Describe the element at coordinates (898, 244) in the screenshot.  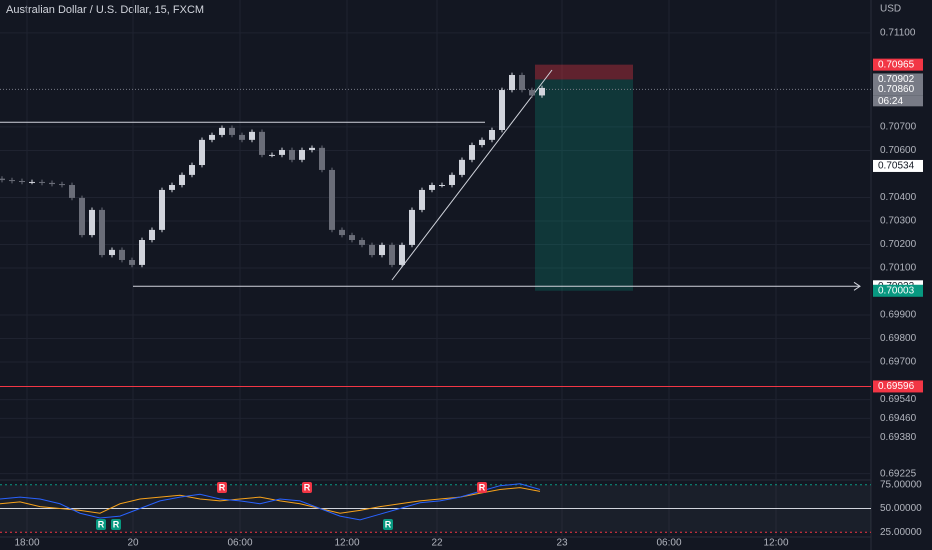
I see `y-tick-label: 0.70200` at that location.